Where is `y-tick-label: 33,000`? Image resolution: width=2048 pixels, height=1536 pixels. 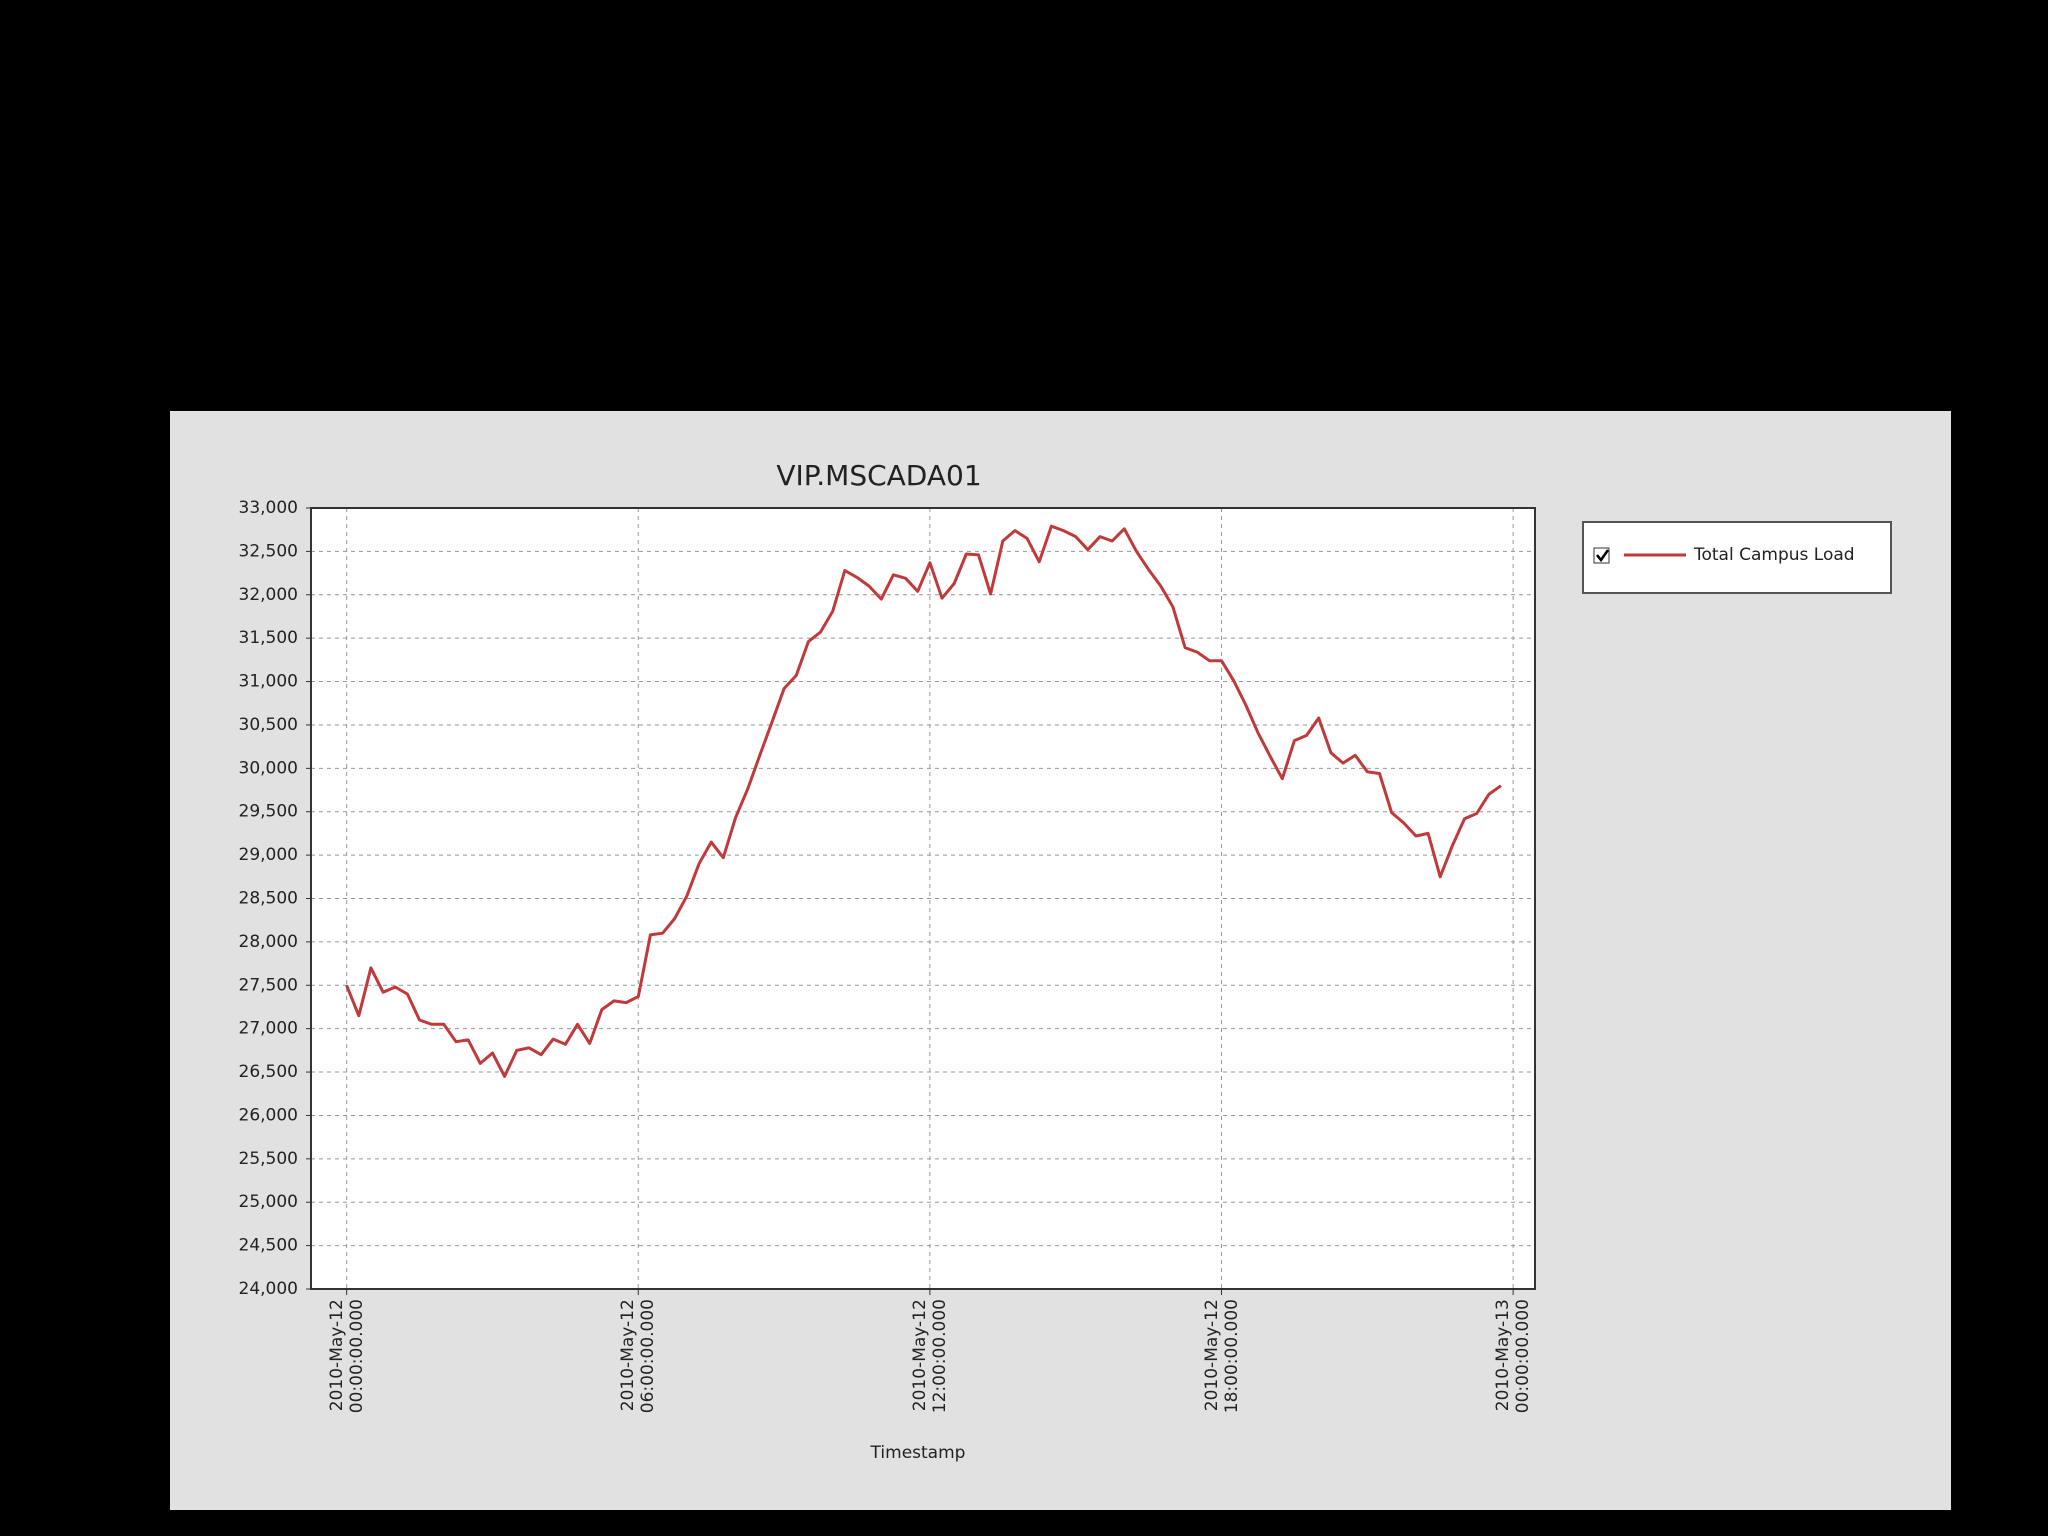 y-tick-label: 33,000 is located at coordinates (268, 508).